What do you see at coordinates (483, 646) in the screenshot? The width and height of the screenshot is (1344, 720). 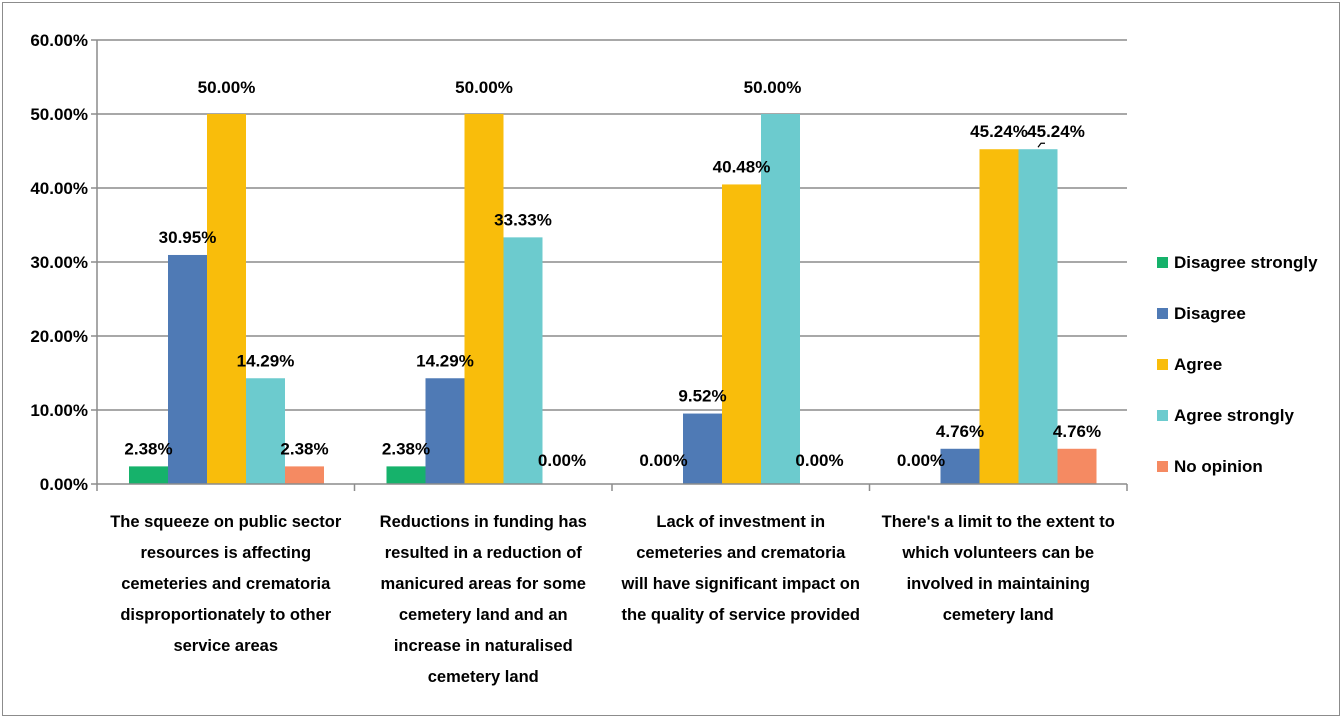 I see `category-label-line: increase in naturalised` at bounding box center [483, 646].